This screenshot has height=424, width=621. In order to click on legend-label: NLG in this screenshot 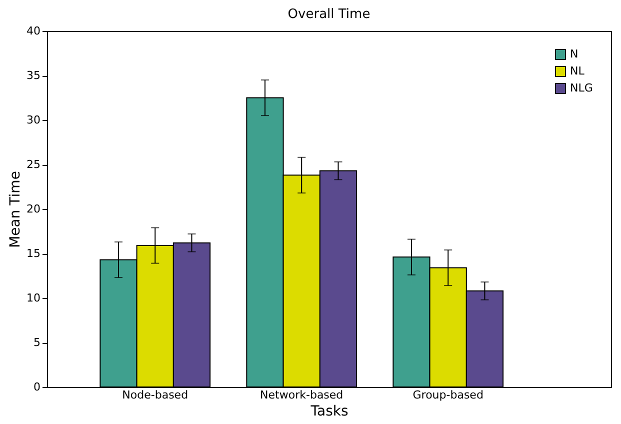, I will do `click(581, 88)`.